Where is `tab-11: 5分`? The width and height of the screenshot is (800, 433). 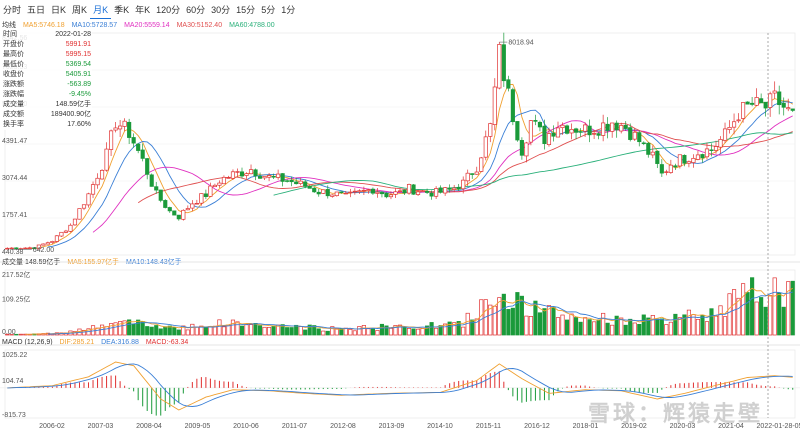
tab-11: 5分 is located at coordinates (268, 10).